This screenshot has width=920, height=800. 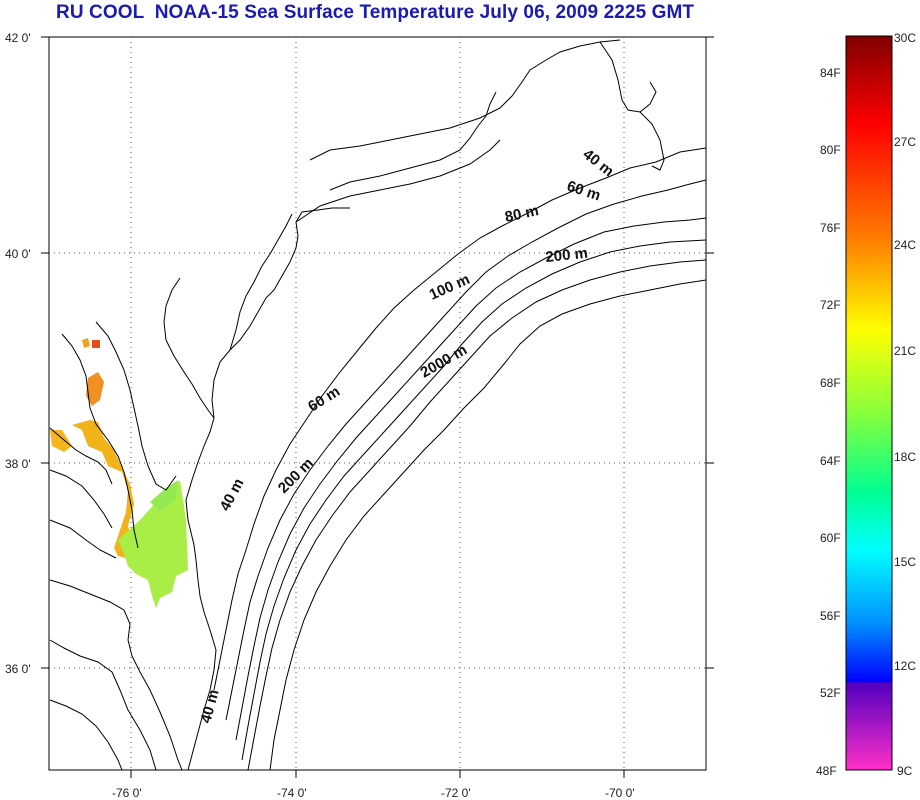 I want to click on lon-tick-label: -70 0', so click(x=620, y=793).